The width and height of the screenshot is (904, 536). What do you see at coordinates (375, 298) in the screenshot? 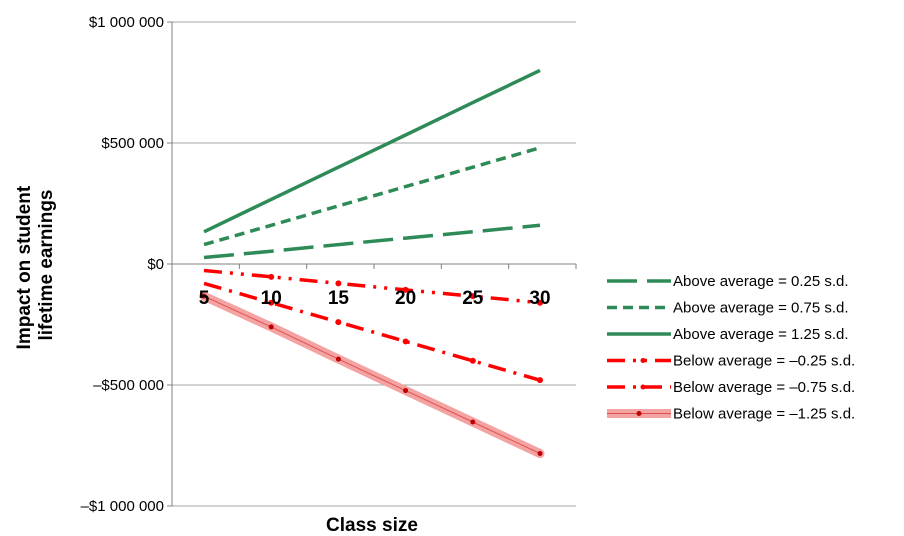
I see `x-tick-labels: 5 10 15 20 25 30` at bounding box center [375, 298].